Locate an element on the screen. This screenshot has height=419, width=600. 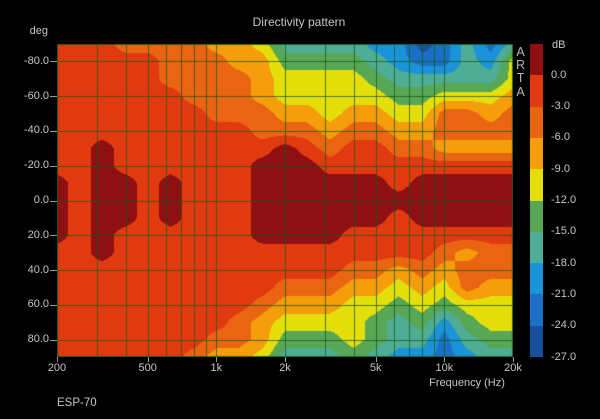
arta-watermark: A R T A is located at coordinates (521, 72).